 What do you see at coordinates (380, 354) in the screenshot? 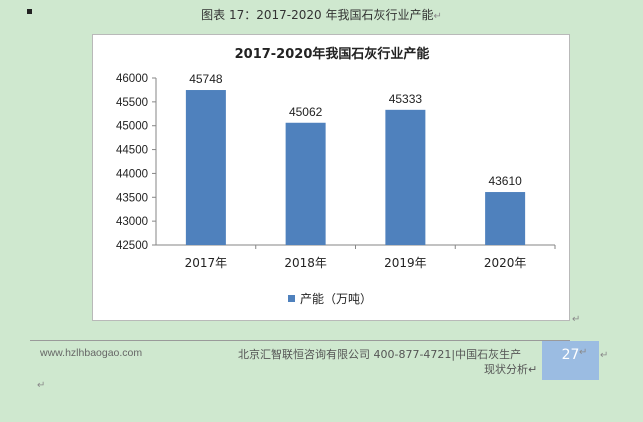
I see `footer-company: 北京汇智联恒咨询有限公司 400-877-4721|中国石灰生产` at bounding box center [380, 354].